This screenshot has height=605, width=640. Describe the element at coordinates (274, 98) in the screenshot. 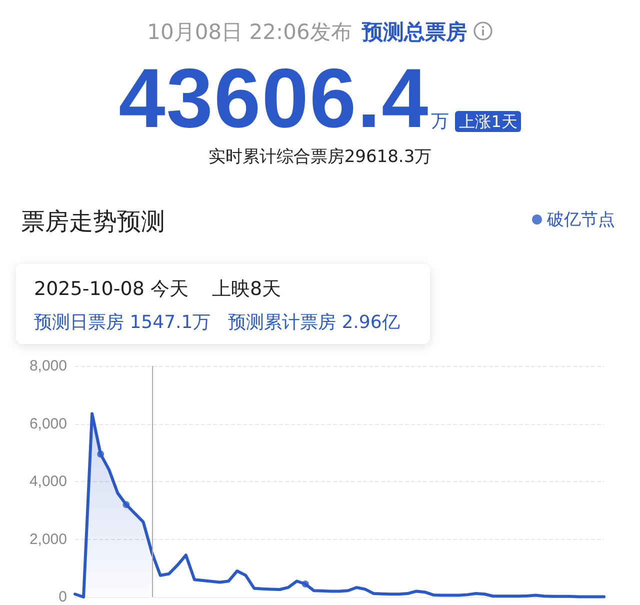

I see `text: 43606.4` at that location.